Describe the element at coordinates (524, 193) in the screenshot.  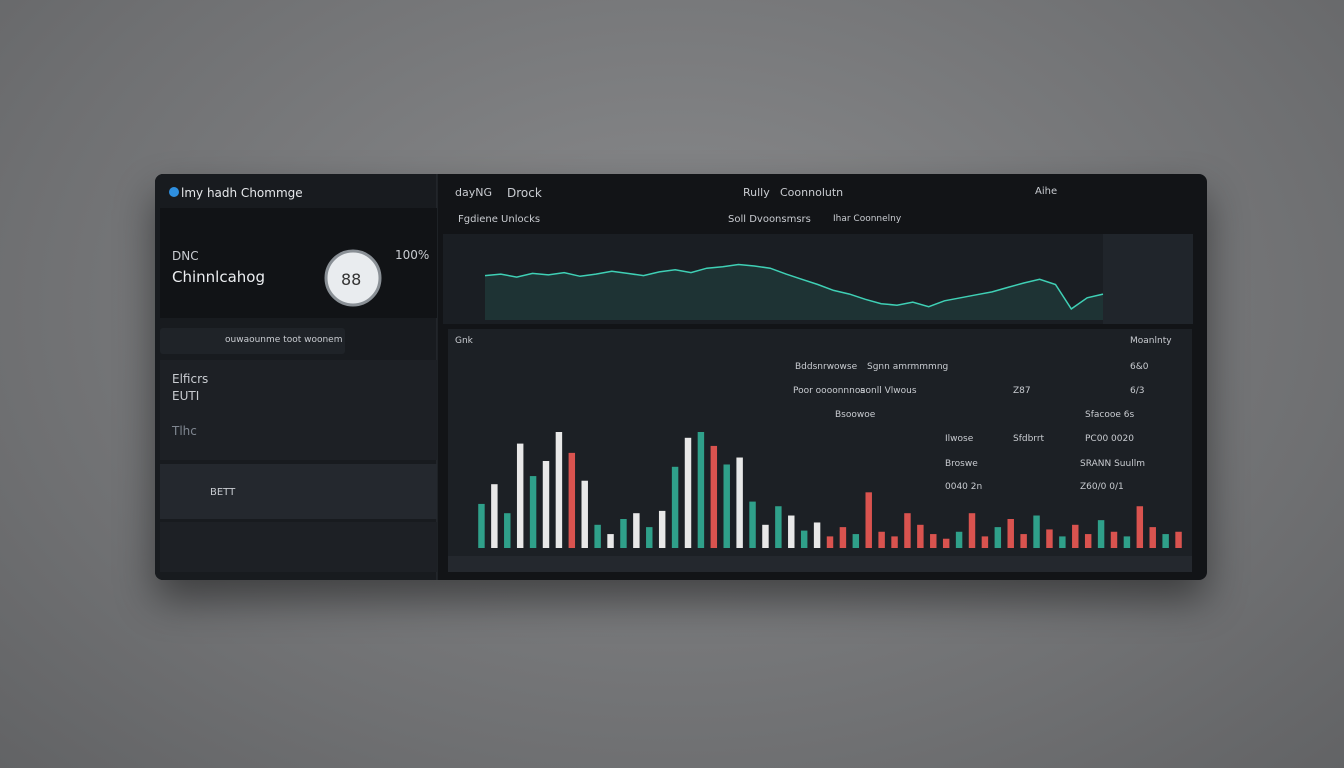
I see `tab: Drock` at that location.